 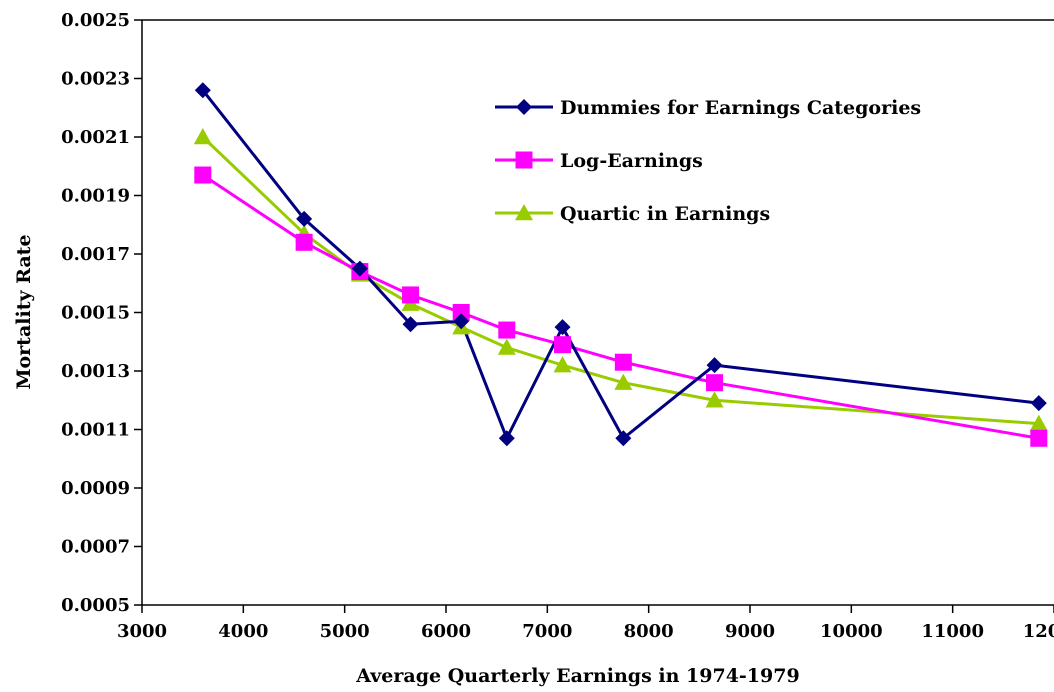 What do you see at coordinates (95, 196) in the screenshot?
I see `y-tick-label: 0.0019` at bounding box center [95, 196].